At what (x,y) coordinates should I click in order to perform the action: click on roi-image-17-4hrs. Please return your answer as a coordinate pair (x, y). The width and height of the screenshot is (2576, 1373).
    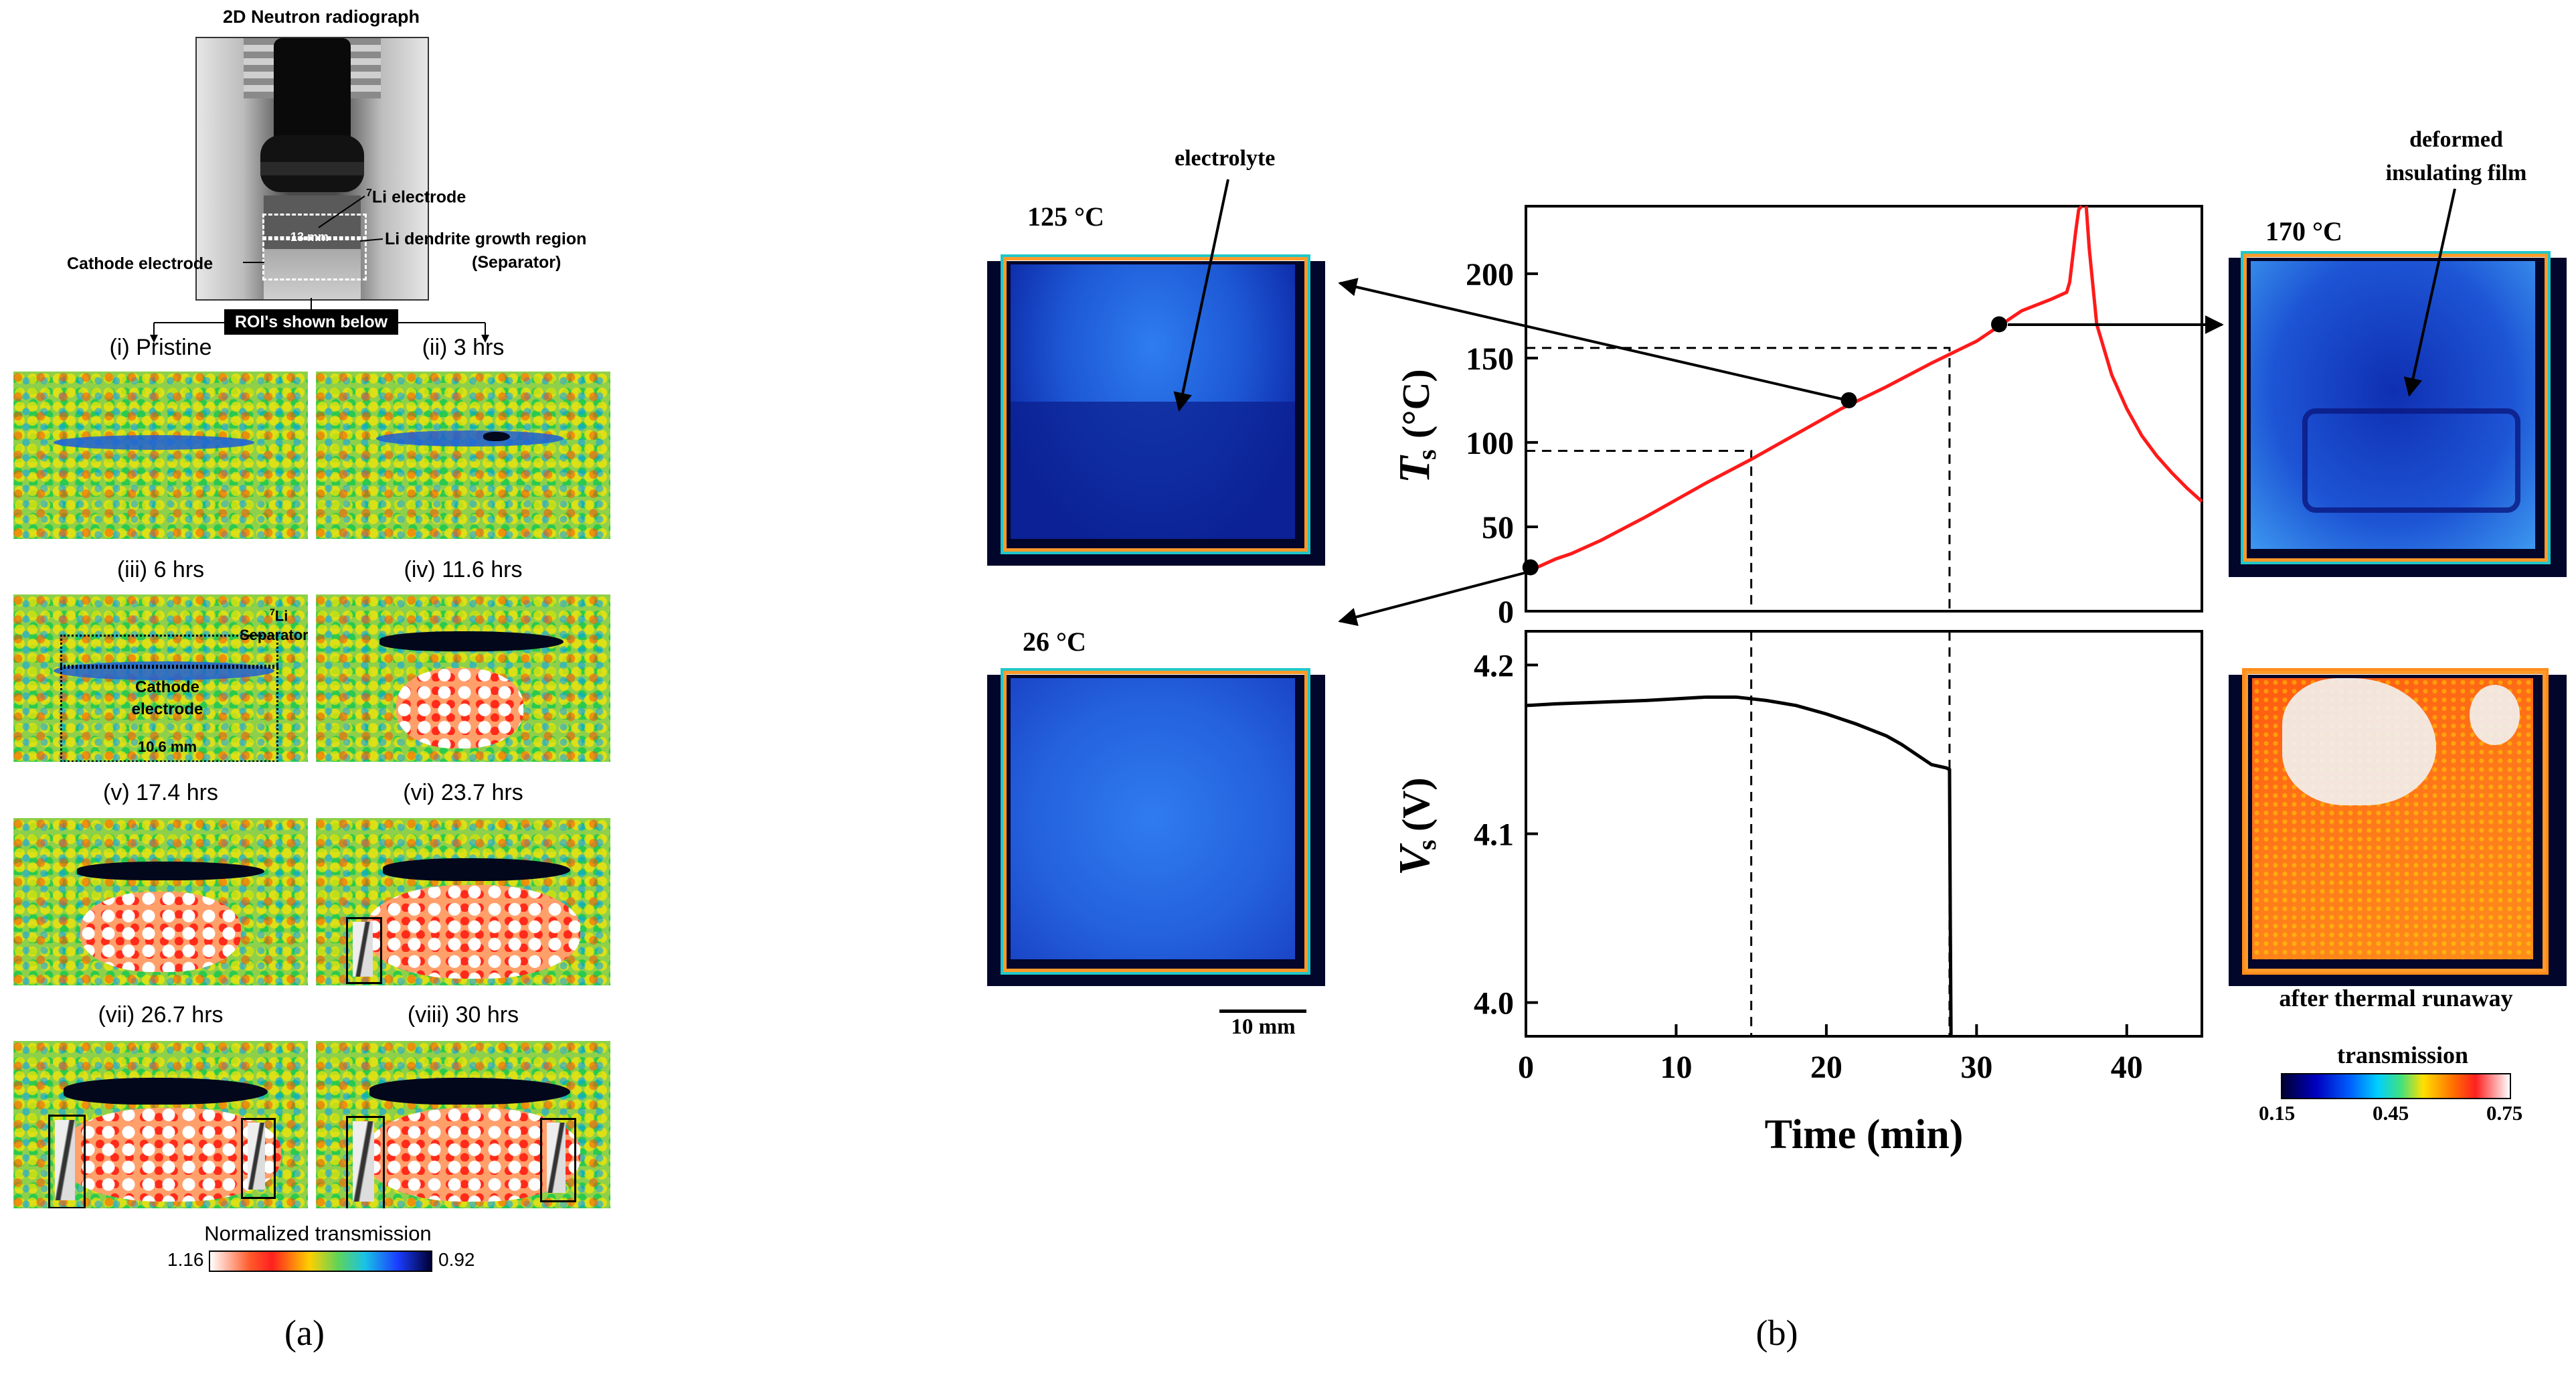
    Looking at the image, I should click on (160, 902).